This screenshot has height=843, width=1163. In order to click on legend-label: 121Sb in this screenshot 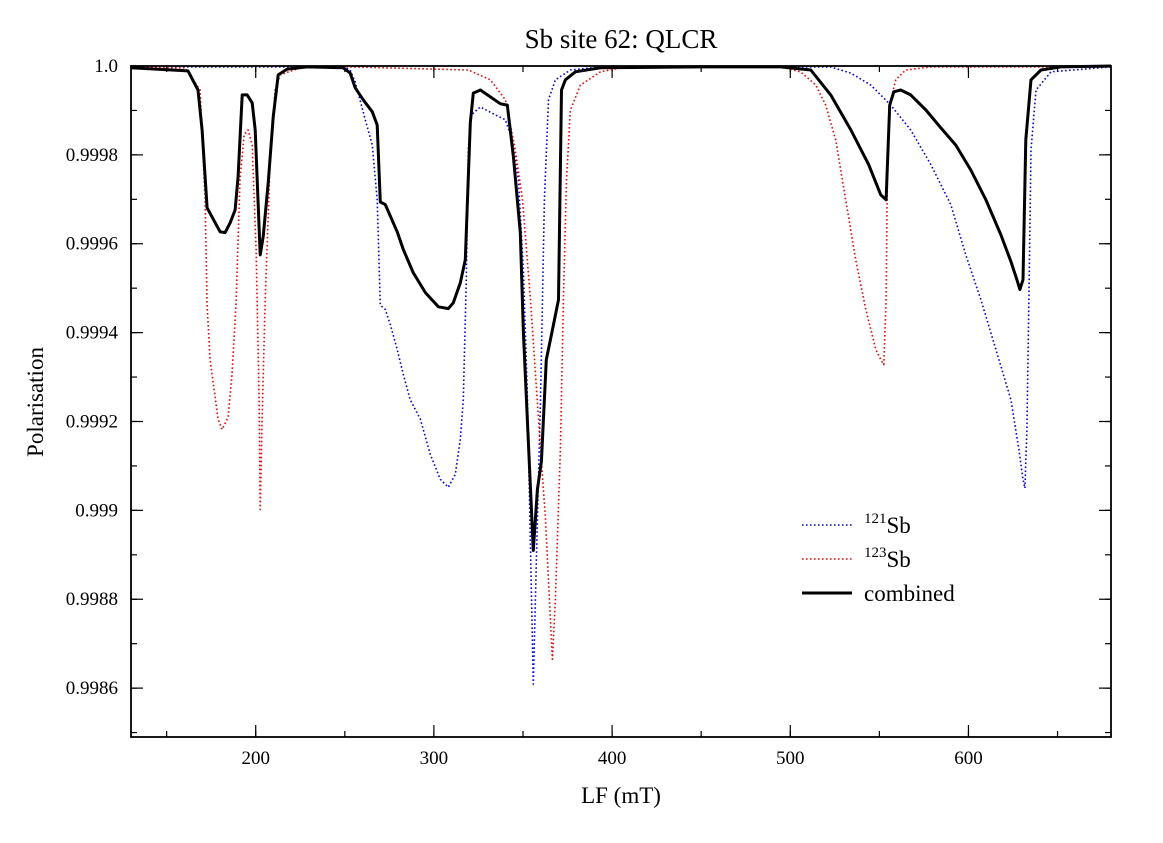, I will do `click(887, 524)`.